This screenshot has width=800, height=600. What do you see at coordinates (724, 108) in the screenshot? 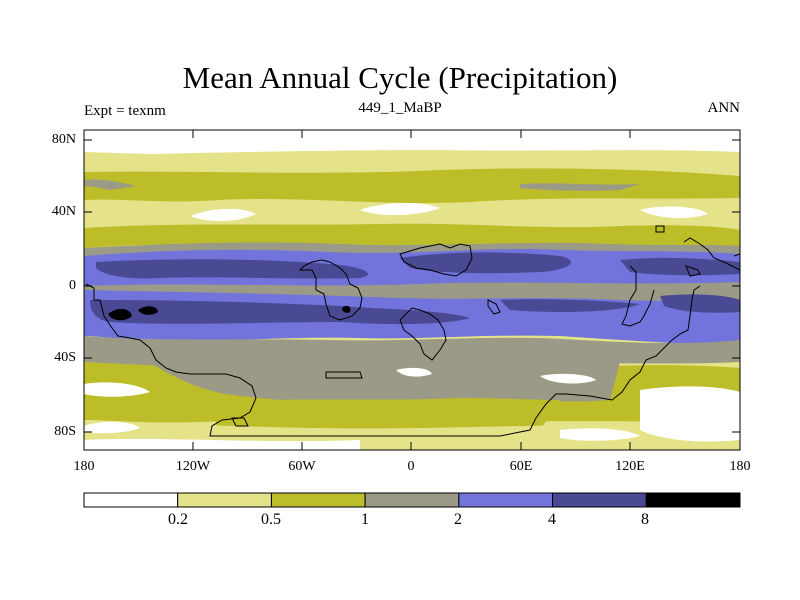
I see `season-label: ANN` at bounding box center [724, 108].